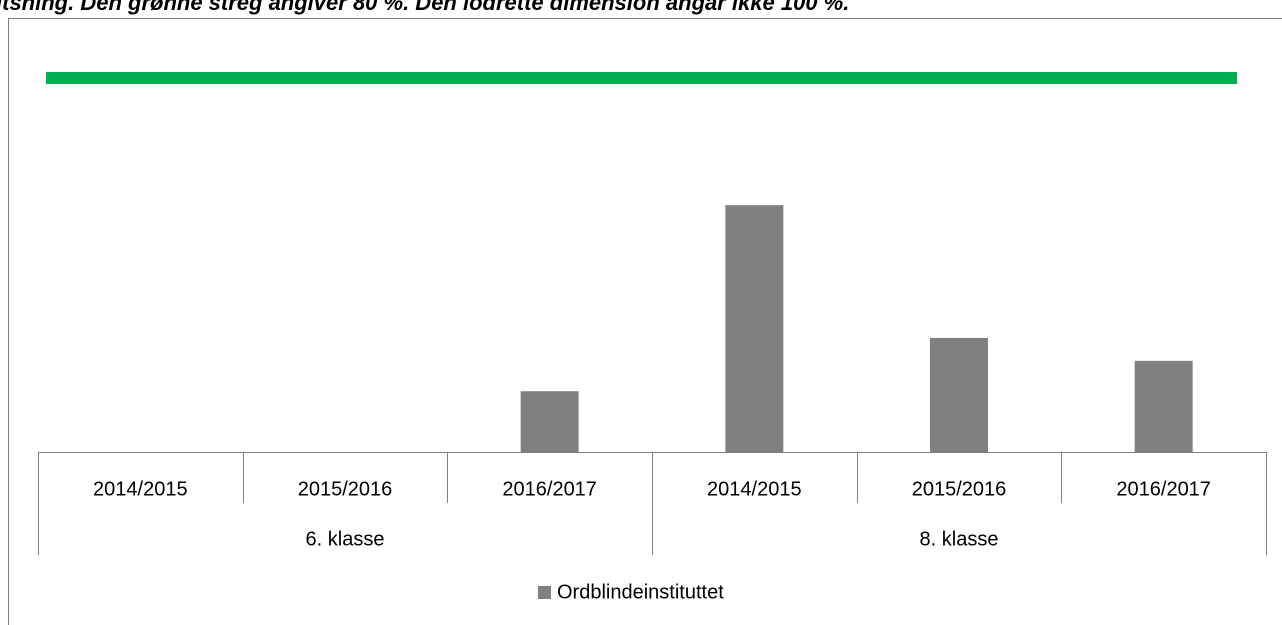 The width and height of the screenshot is (1282, 625). I want to click on group-label: 6. klasse, so click(345, 539).